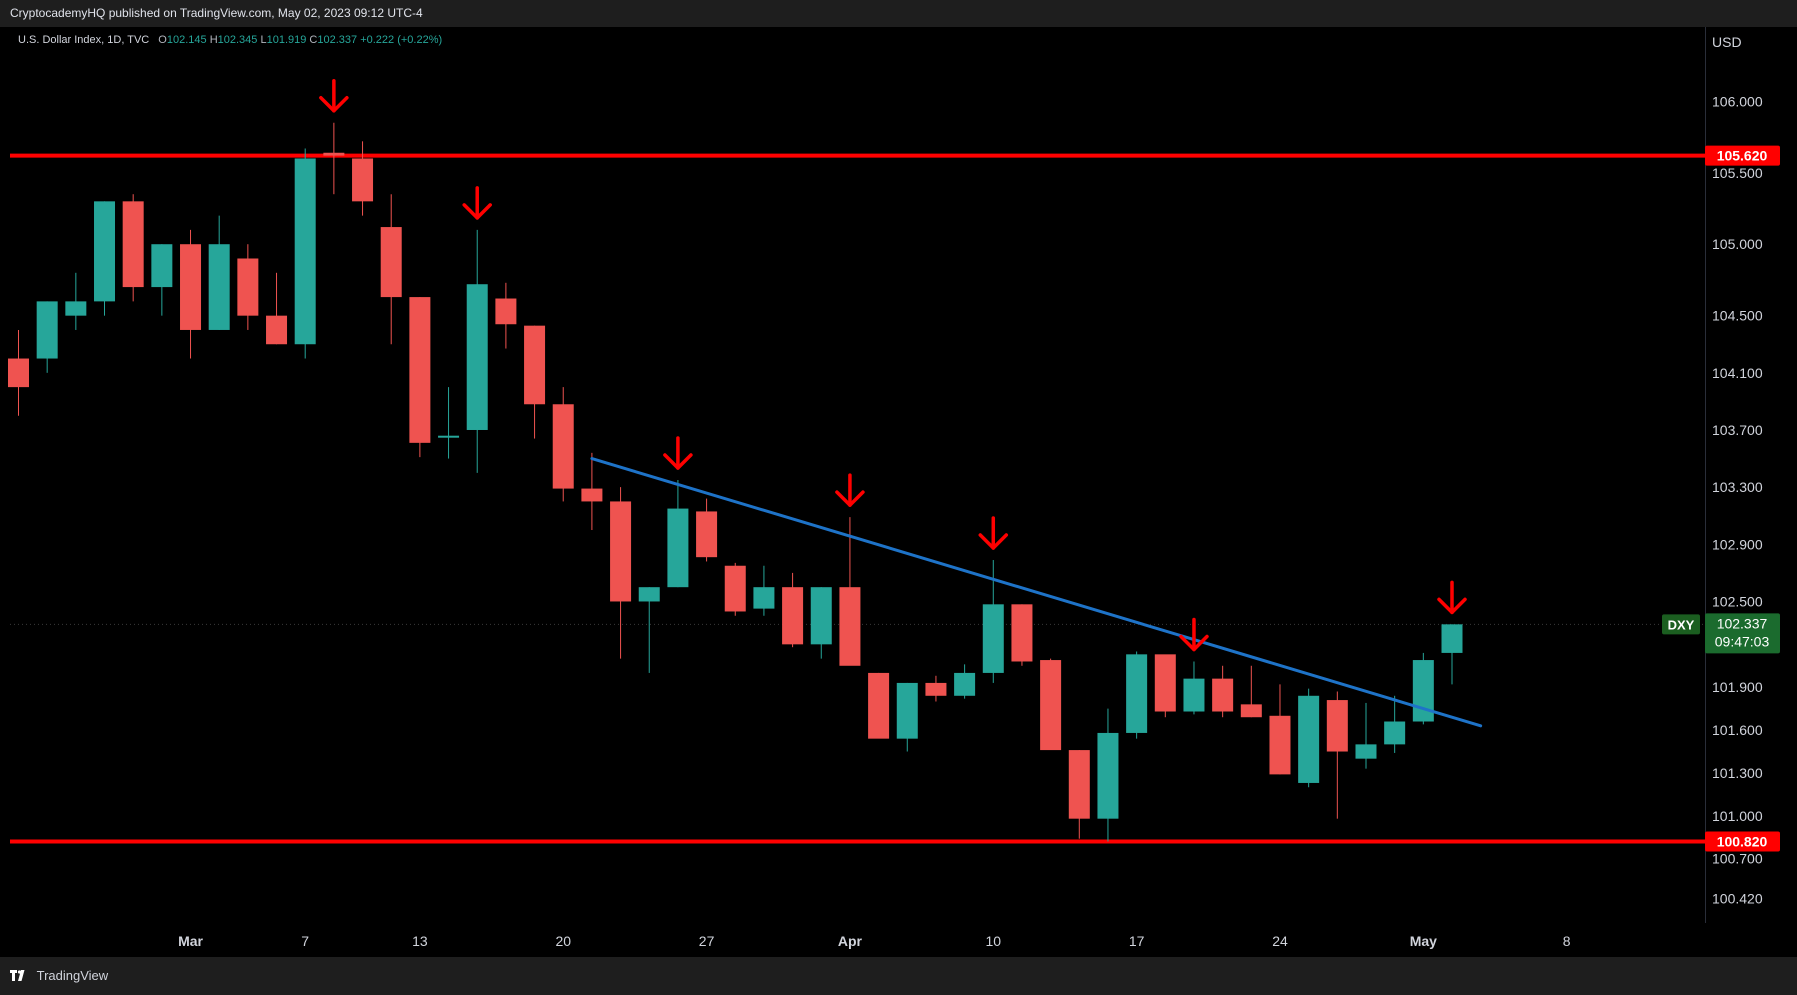 The width and height of the screenshot is (1797, 995). I want to click on legend-low: 101.919, so click(286, 40).